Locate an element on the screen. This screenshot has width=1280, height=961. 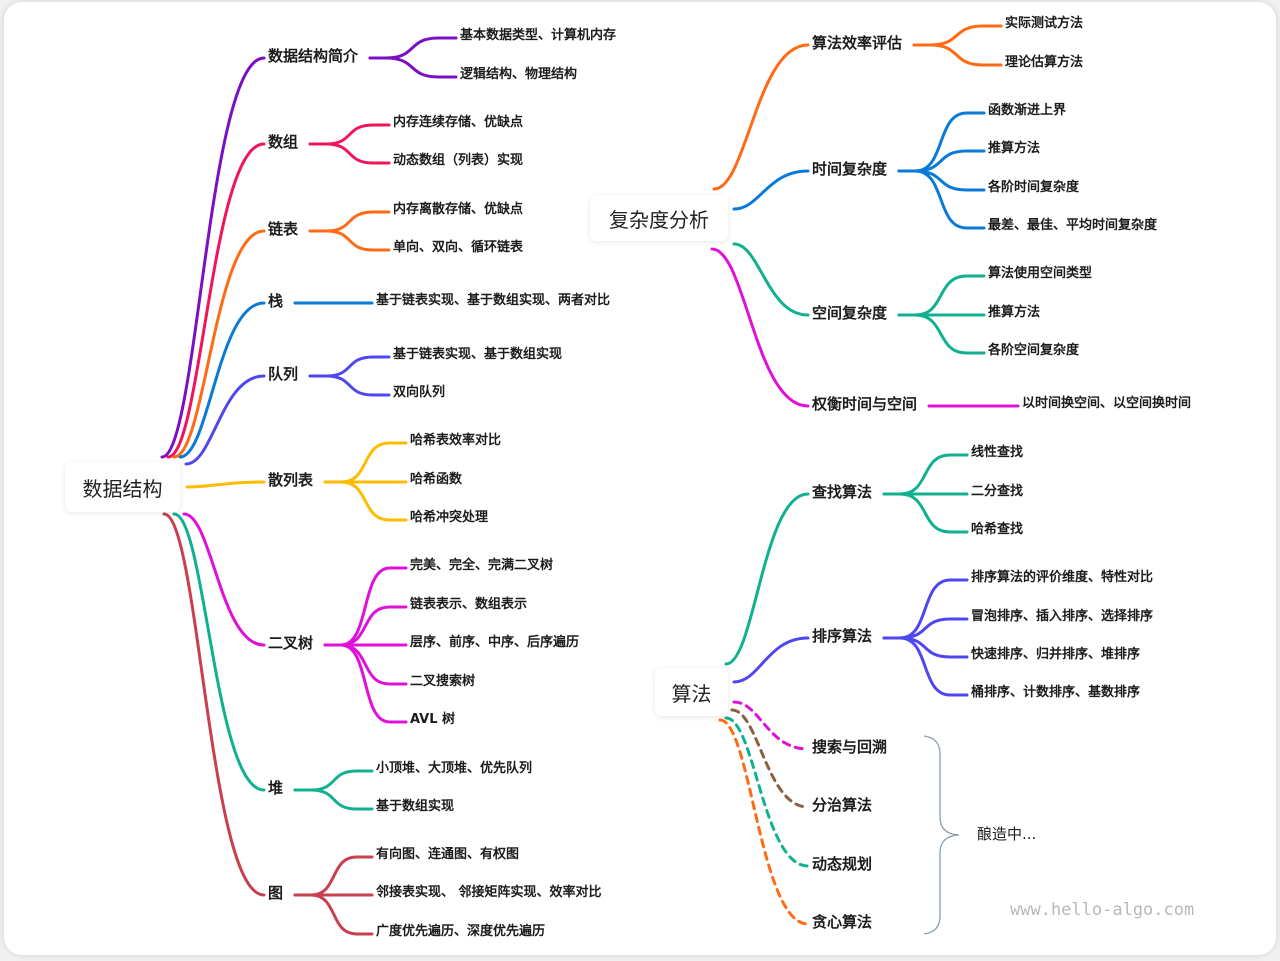
branch-node: 数组 is located at coordinates (283, 142).